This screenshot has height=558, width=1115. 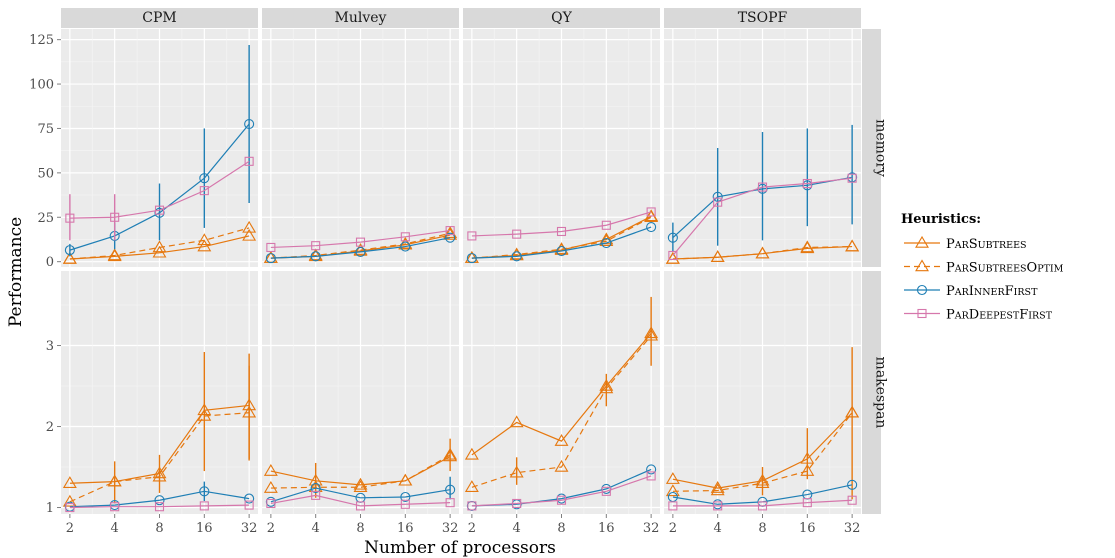 I want to click on legend-label-parsubtrees: PARSUBTREES, so click(x=986, y=244).